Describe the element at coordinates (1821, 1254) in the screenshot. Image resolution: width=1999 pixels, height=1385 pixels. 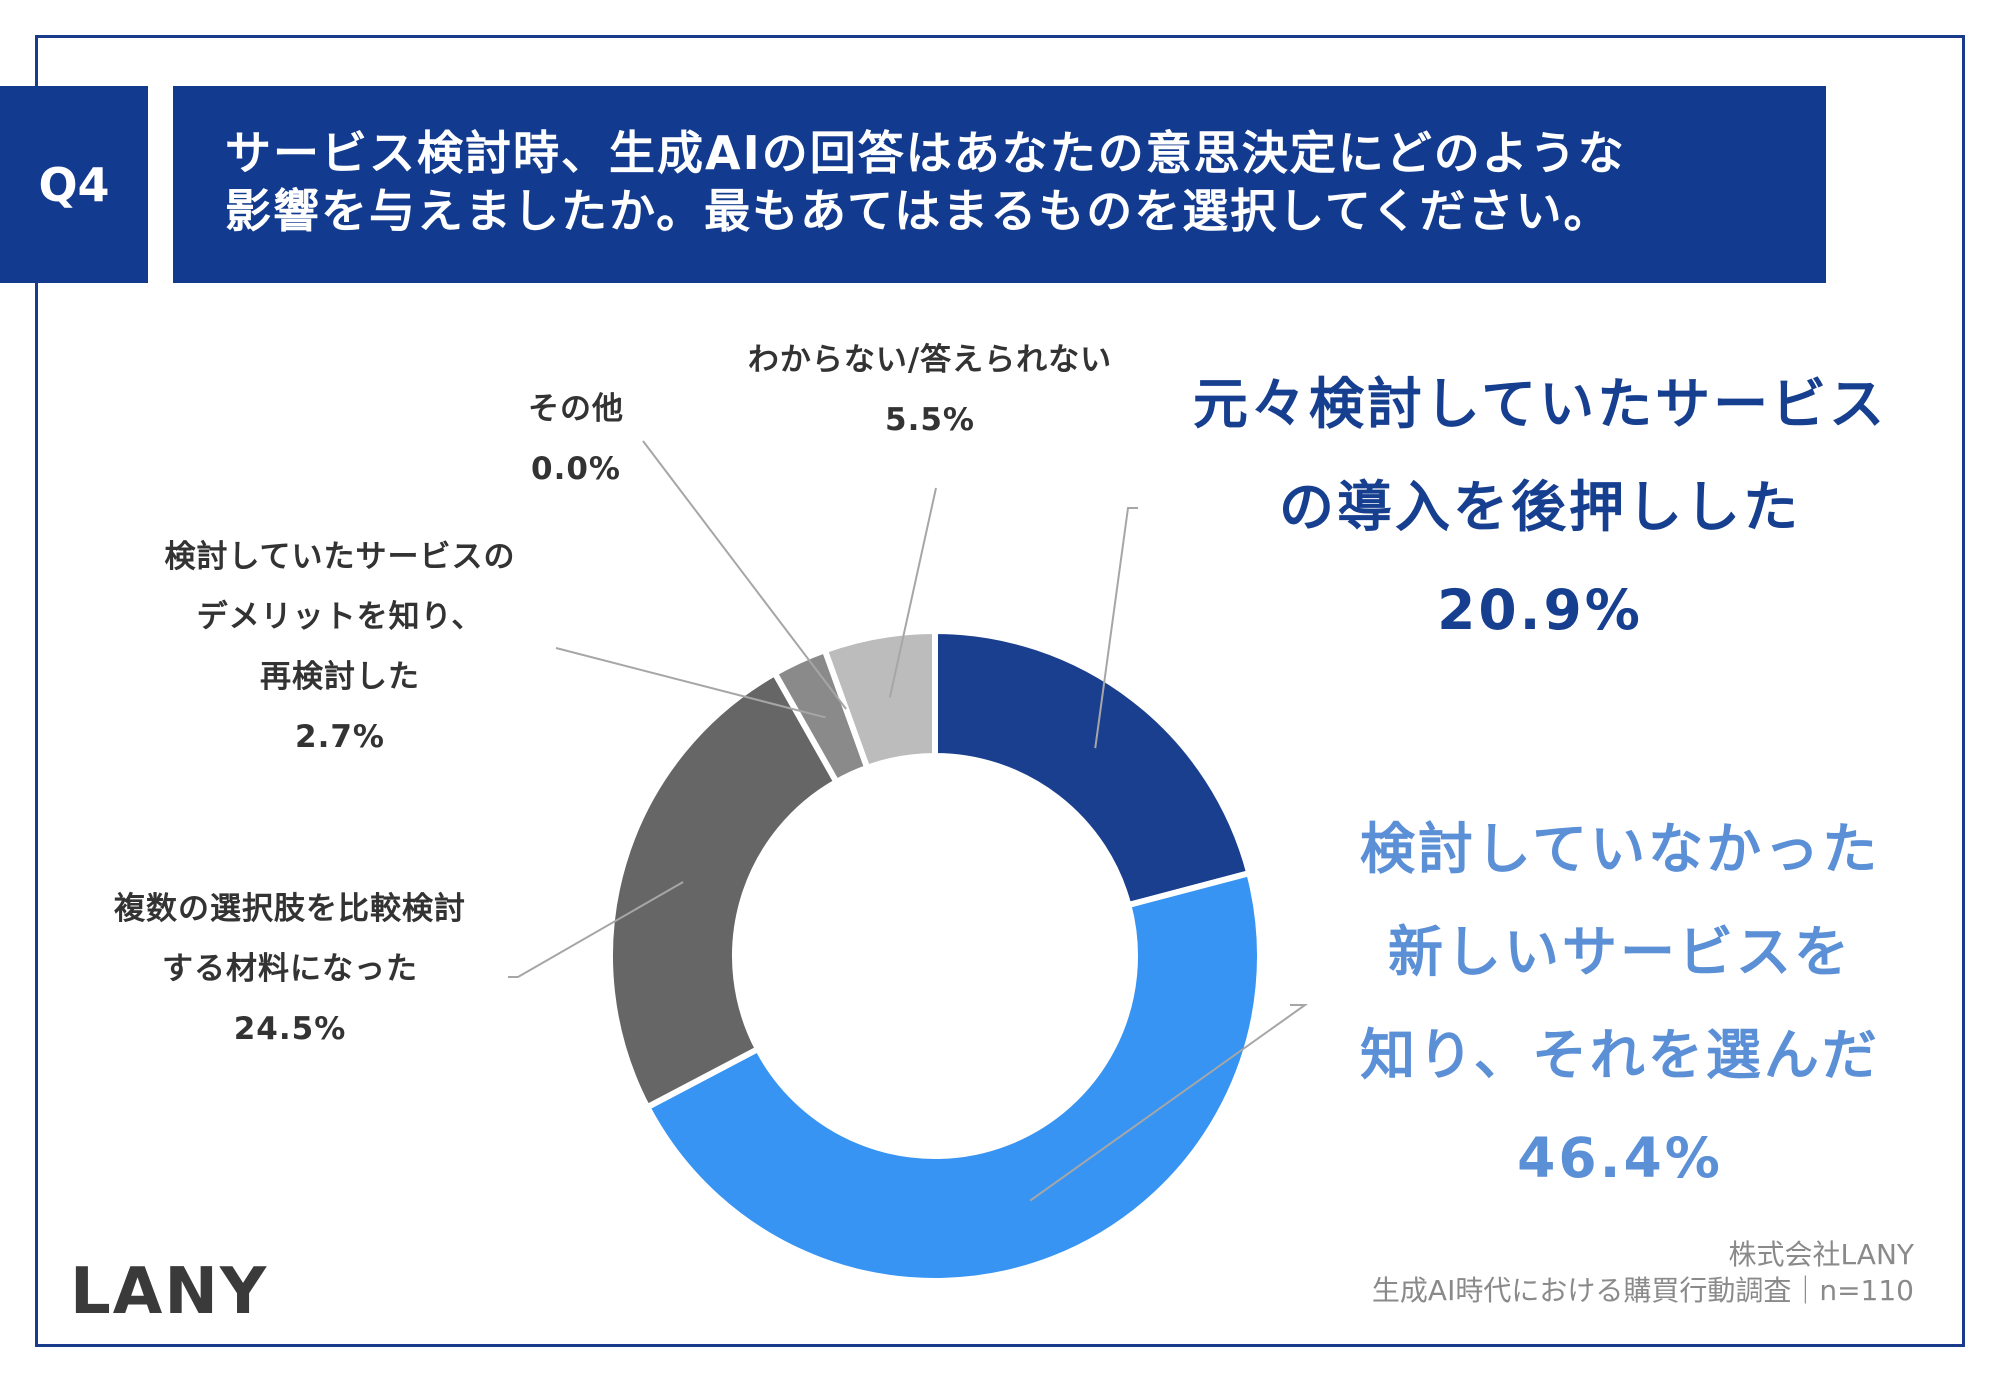
I see `source-company: 株式会社LANY` at that location.